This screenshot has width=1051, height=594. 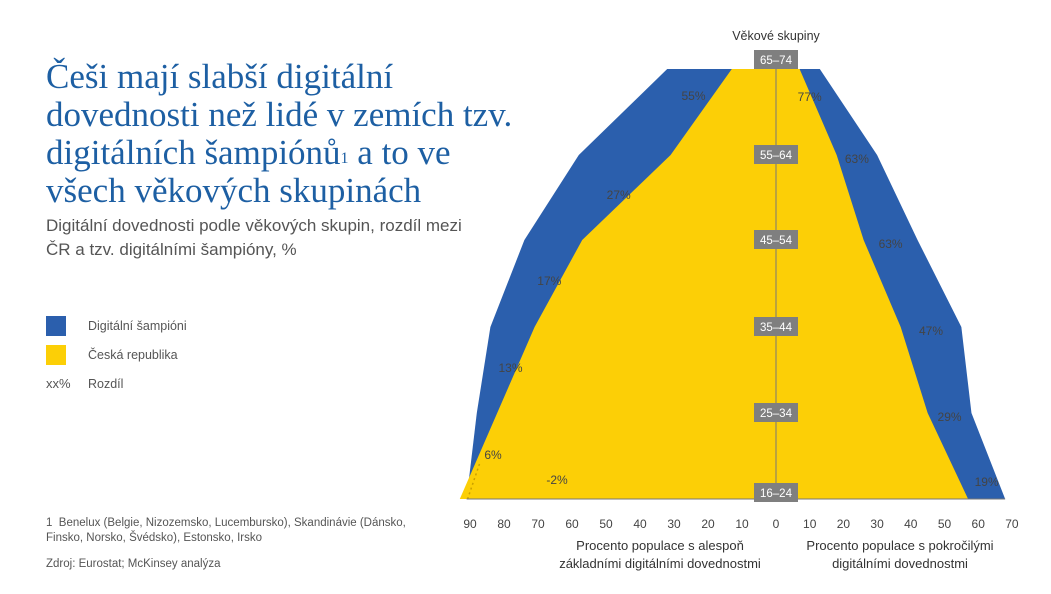 I want to click on legend-swatch-czech, so click(x=56, y=355).